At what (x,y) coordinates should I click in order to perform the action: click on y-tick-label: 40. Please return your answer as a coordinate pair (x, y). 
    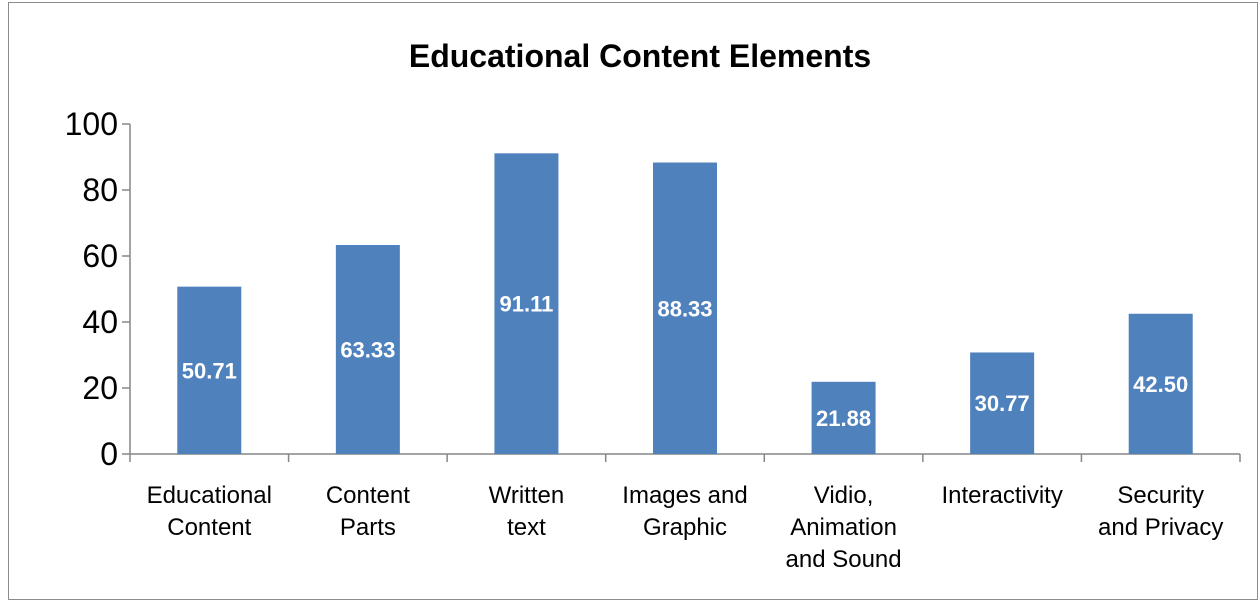
    Looking at the image, I should click on (100, 322).